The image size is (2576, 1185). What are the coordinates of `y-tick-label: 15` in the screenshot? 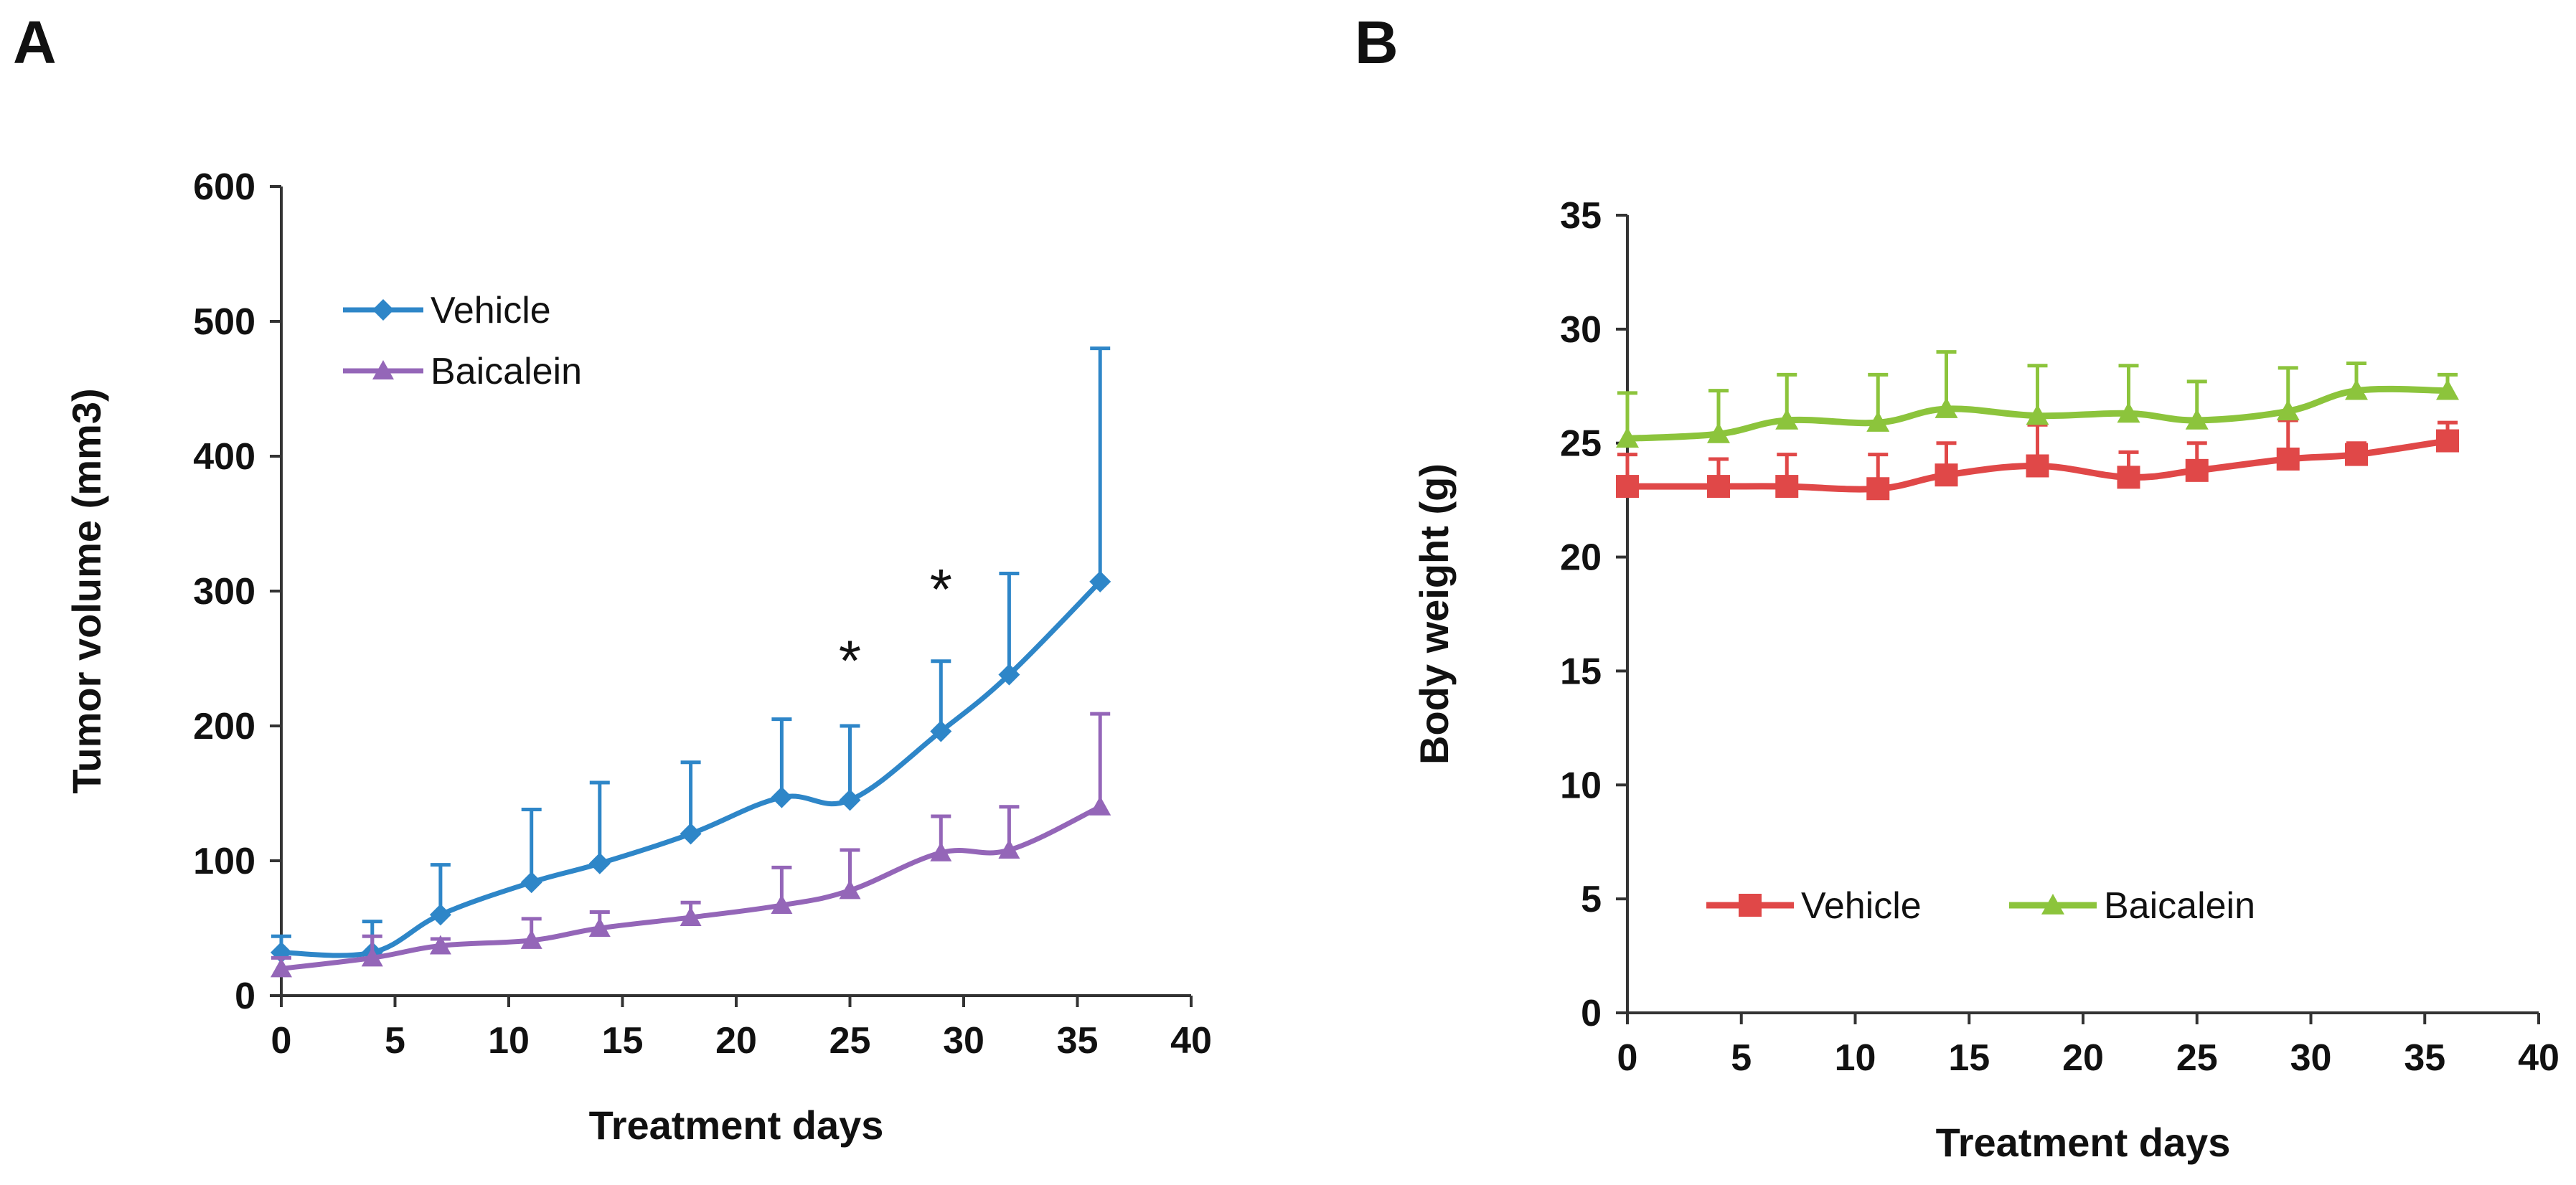 It's located at (1581, 671).